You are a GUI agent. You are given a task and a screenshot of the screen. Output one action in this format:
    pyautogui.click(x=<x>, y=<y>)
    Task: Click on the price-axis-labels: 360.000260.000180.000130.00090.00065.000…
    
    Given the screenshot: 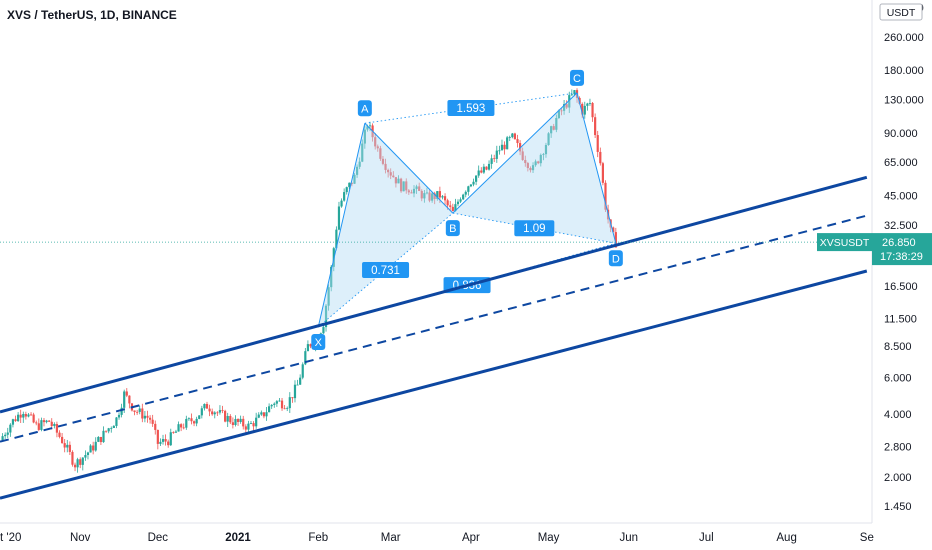 What is the action you would take?
    pyautogui.click(x=901, y=257)
    